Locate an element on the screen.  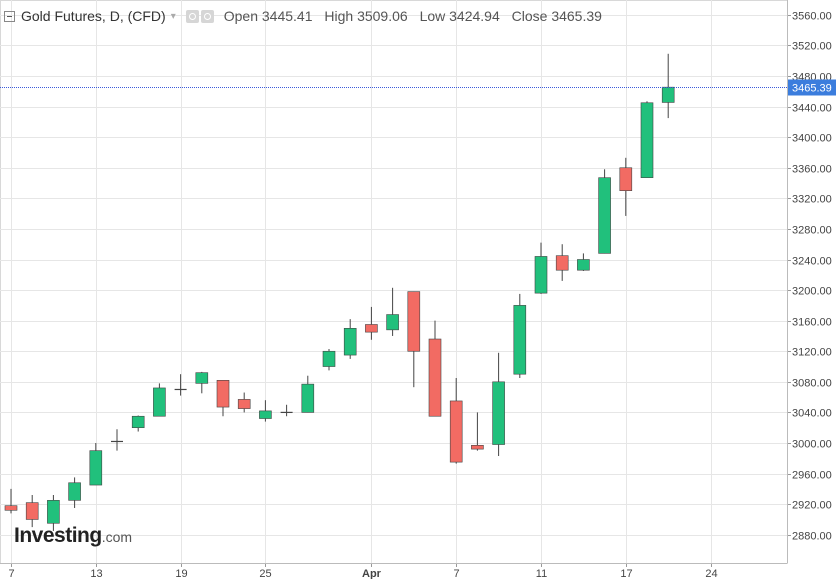
y-tick-label: 3200.00 is located at coordinates (812, 292).